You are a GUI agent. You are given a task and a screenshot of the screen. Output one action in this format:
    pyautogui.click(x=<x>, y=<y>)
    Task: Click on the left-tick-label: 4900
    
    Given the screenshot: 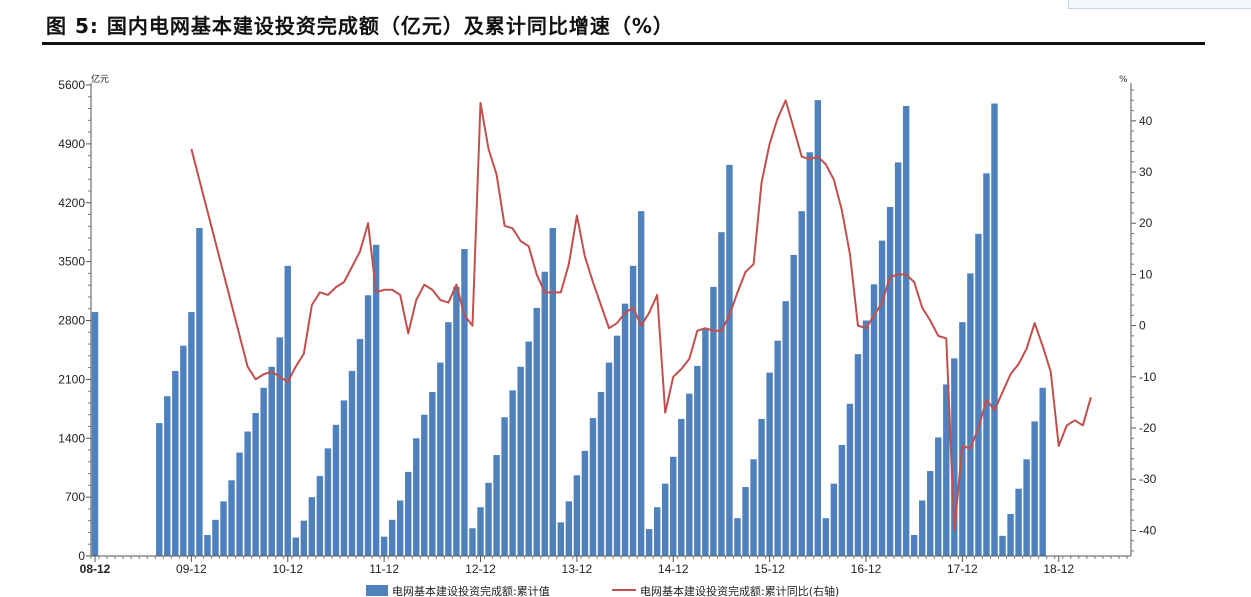 What is the action you would take?
    pyautogui.click(x=71, y=144)
    